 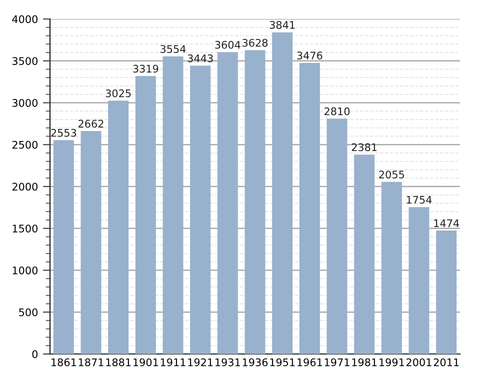 I want to click on data-label: 3841, so click(x=282, y=25).